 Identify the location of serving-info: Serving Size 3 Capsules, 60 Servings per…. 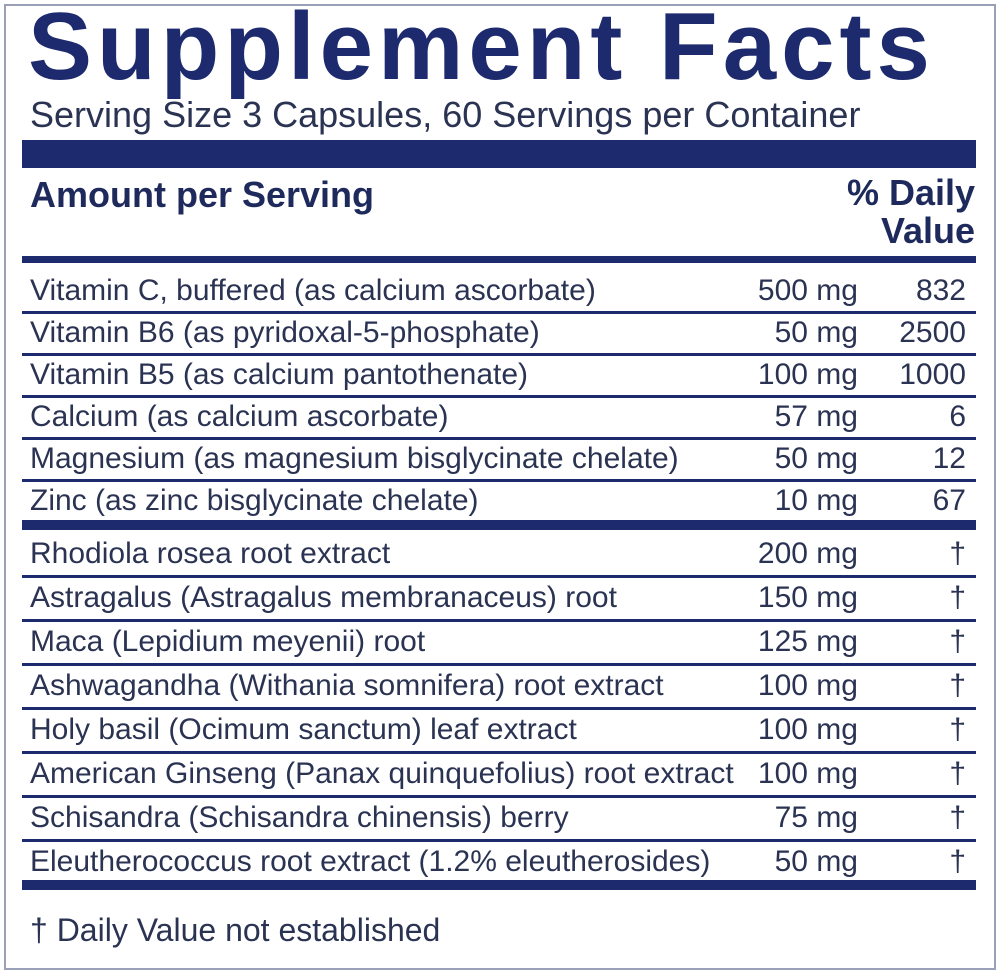
(445, 114).